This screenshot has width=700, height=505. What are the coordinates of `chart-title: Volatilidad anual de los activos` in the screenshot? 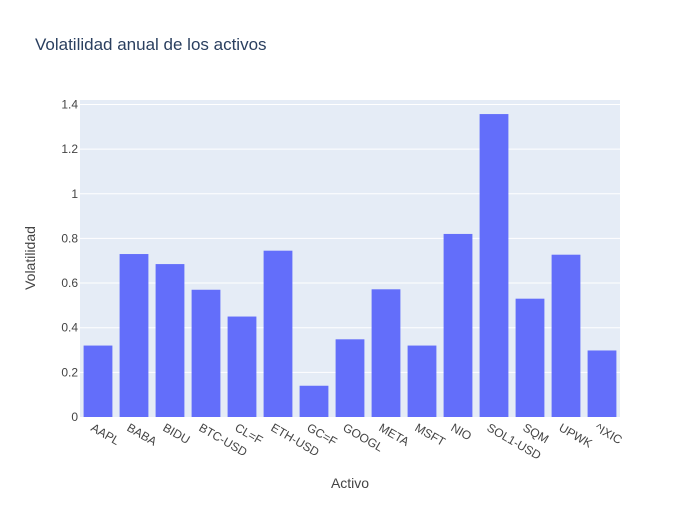 It's located at (151, 44).